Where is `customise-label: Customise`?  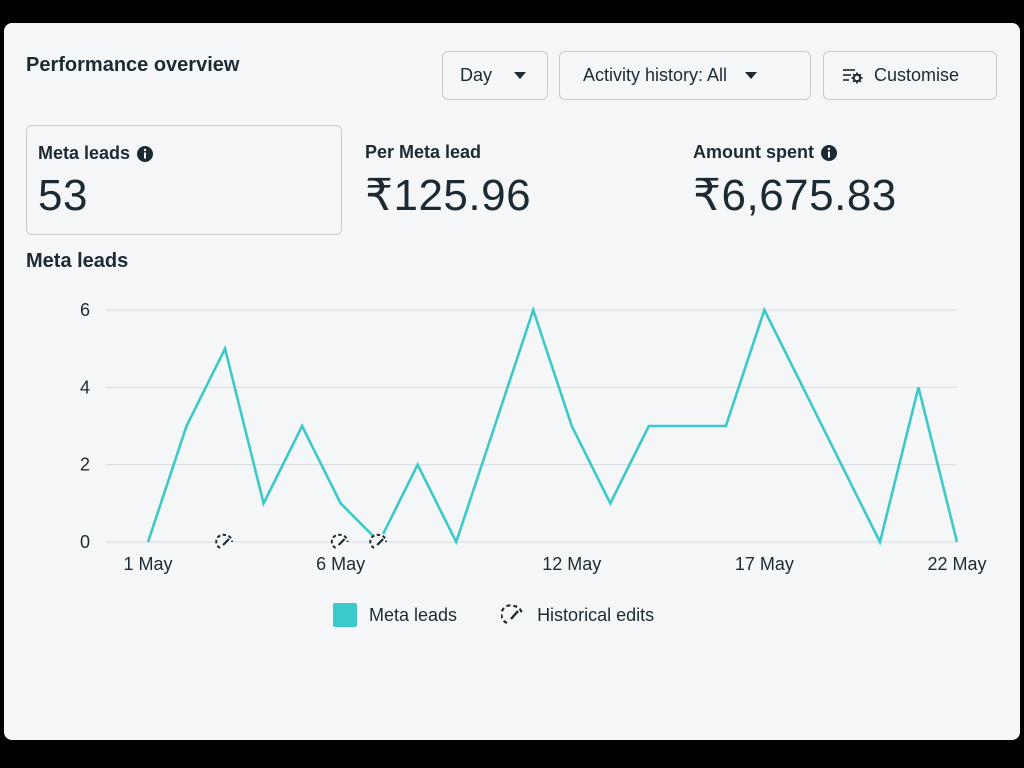
customise-label: Customise is located at coordinates (917, 75).